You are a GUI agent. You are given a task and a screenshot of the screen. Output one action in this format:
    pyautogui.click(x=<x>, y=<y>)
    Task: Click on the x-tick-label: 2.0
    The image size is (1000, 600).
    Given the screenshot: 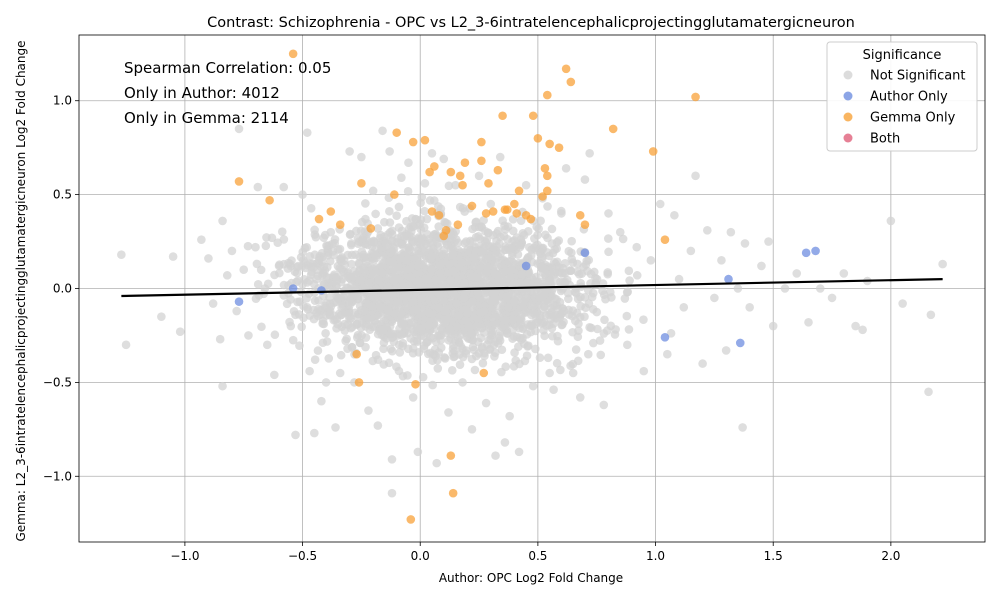 What is the action you would take?
    pyautogui.click(x=890, y=556)
    